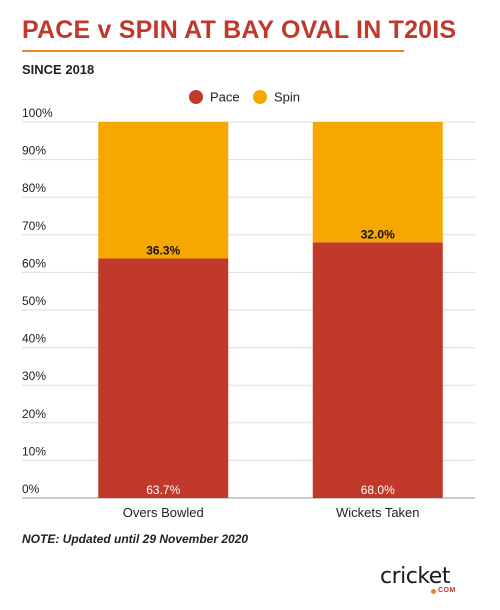 The image size is (500, 610). Describe the element at coordinates (34, 188) in the screenshot. I see `y-tick-label: 80%` at that location.